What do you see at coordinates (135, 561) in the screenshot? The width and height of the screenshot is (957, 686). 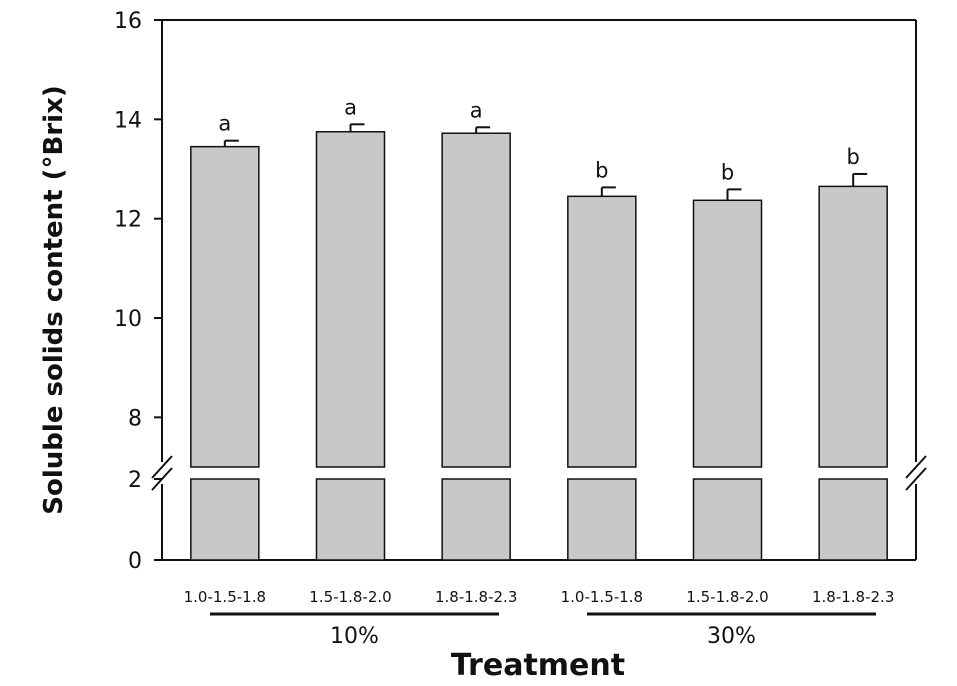 I see `y-tick-label: 0` at bounding box center [135, 561].